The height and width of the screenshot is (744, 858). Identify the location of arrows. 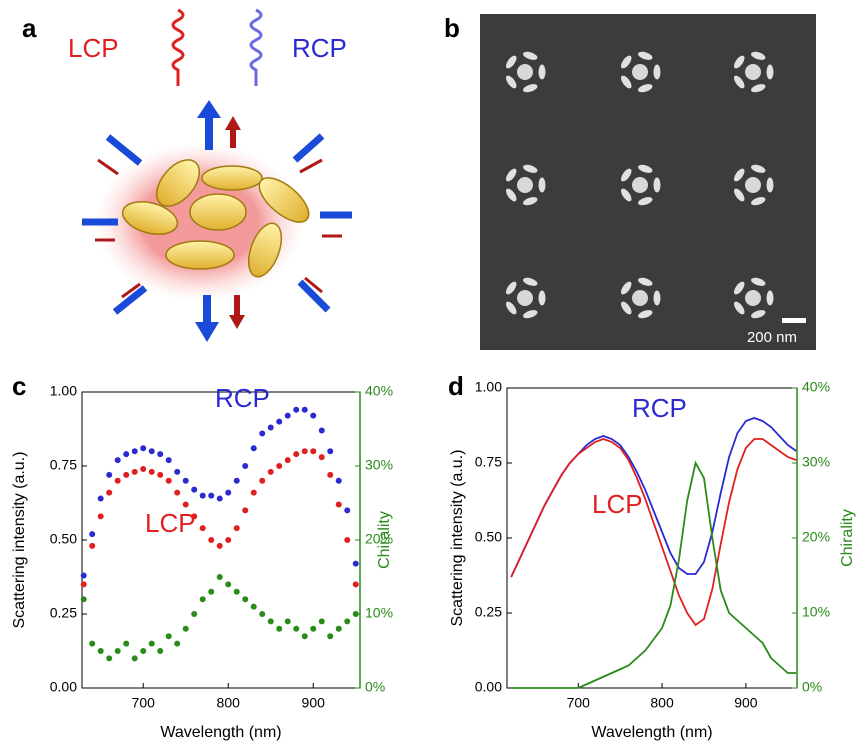
(217, 221).